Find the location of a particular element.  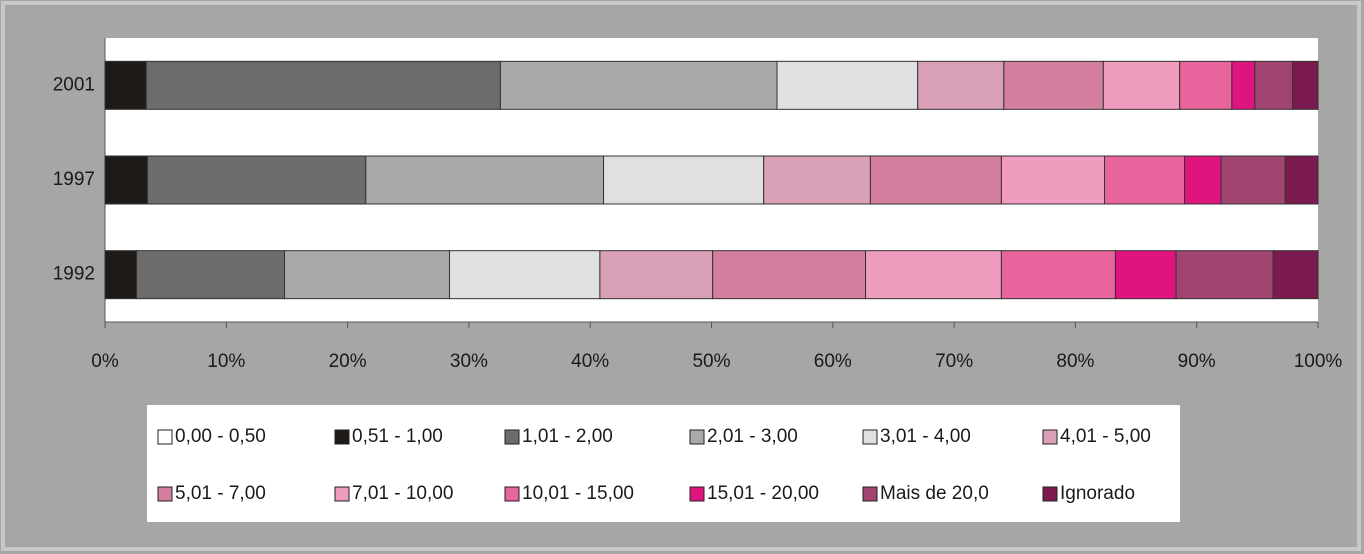

x-tick-label: 50% is located at coordinates (711, 361).